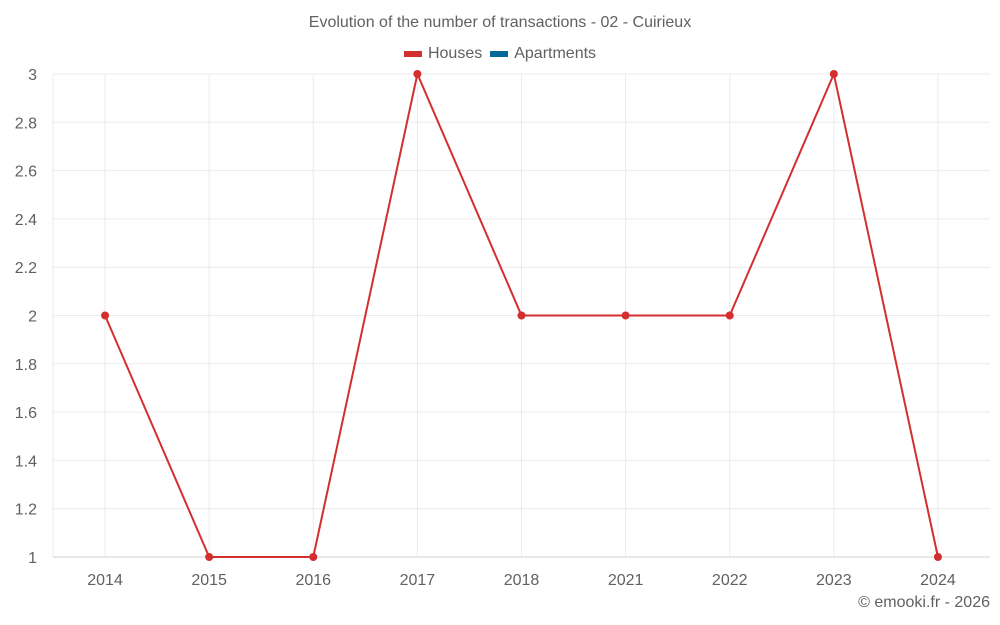 Image resolution: width=1000 pixels, height=625 pixels. What do you see at coordinates (834, 580) in the screenshot?
I see `x-tick-label: 2023` at bounding box center [834, 580].